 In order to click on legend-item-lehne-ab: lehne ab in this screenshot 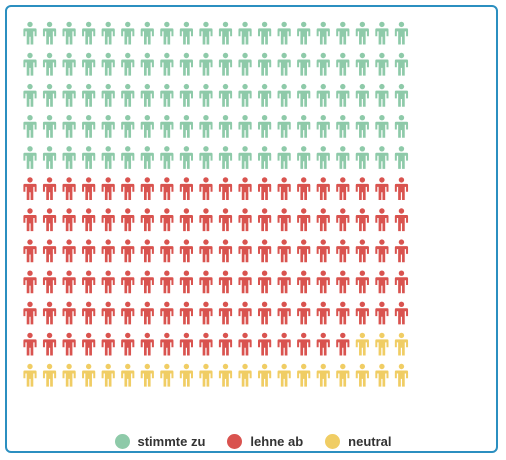, I will do `click(265, 441)`.